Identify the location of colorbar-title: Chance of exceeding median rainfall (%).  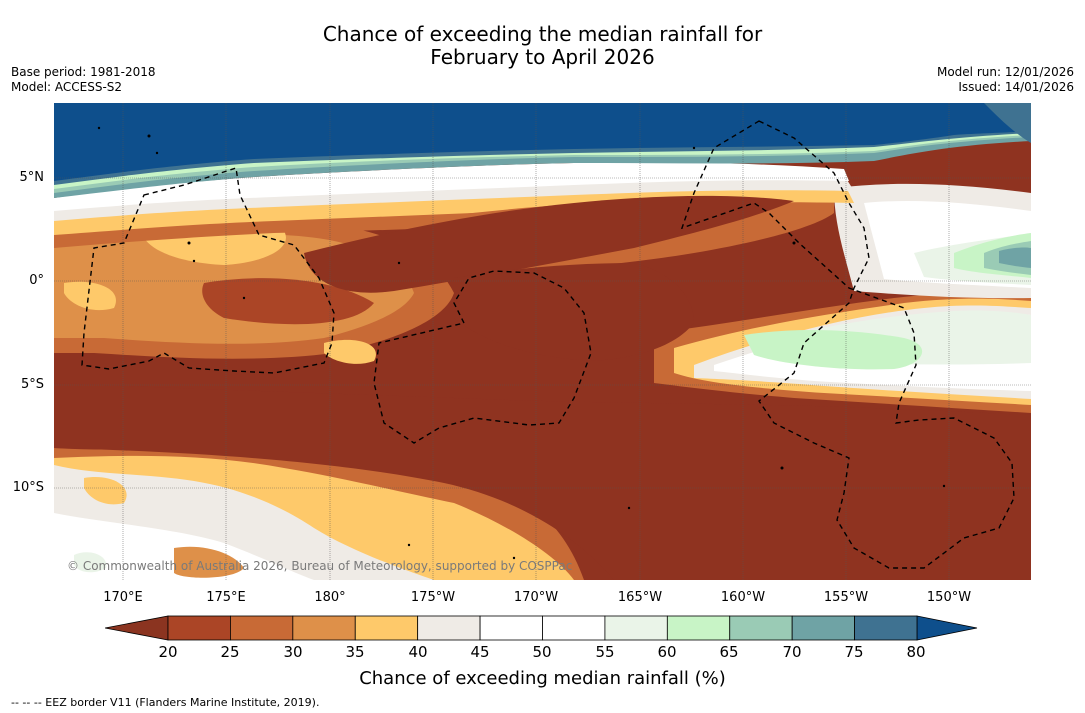
(542, 678).